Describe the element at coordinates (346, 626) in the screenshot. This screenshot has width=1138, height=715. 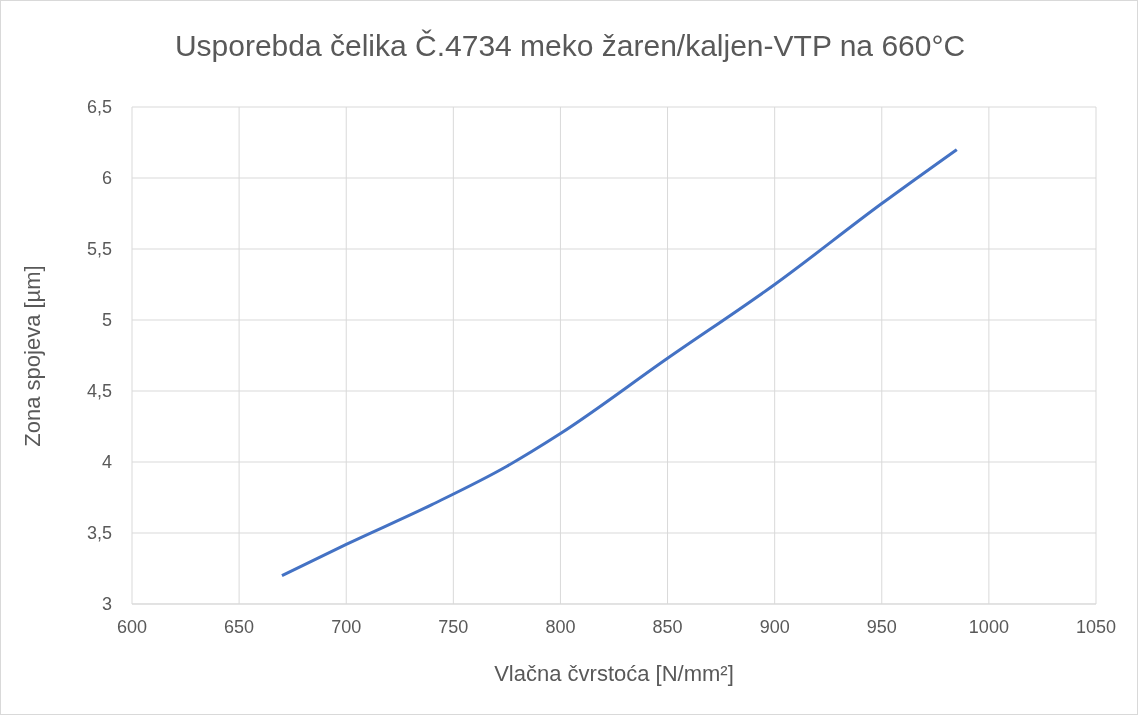
I see `x-tick-label: 700` at that location.